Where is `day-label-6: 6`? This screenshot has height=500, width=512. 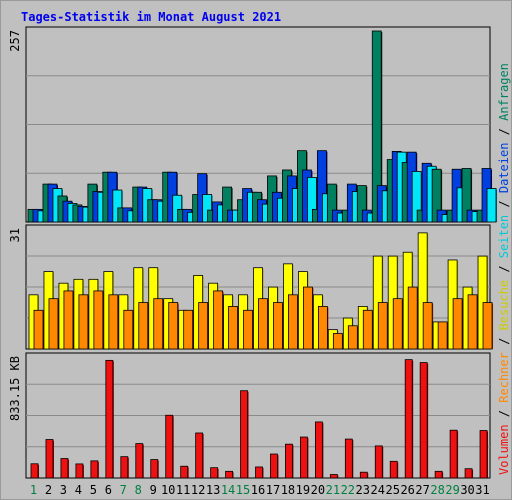
day-label-6: 6 is located at coordinates (108, 490).